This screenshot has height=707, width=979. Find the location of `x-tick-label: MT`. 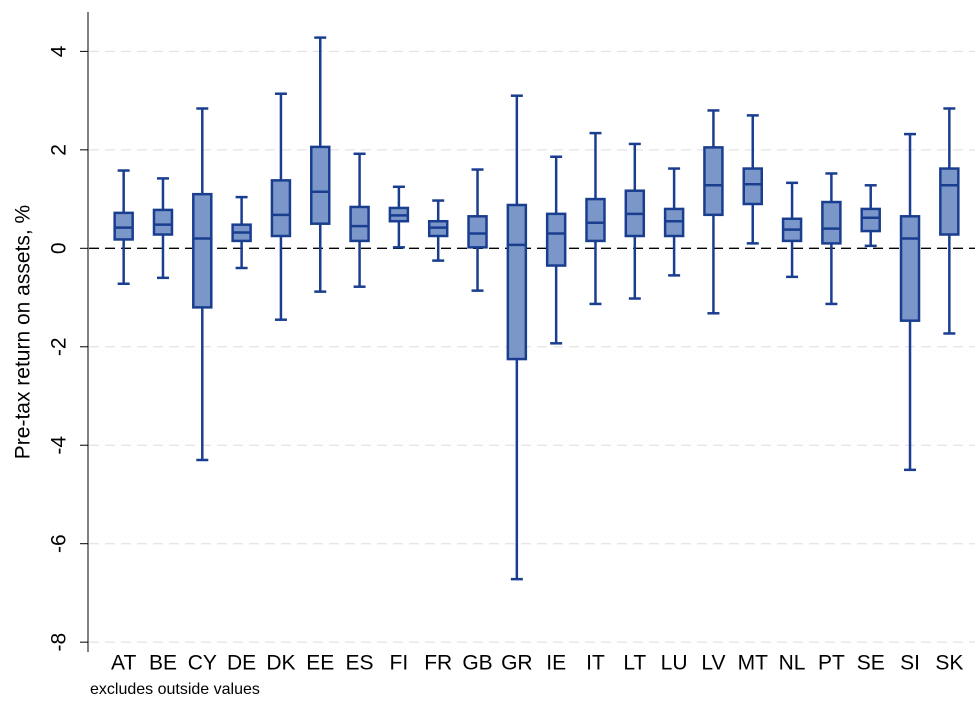

x-tick-label: MT is located at coordinates (753, 663).